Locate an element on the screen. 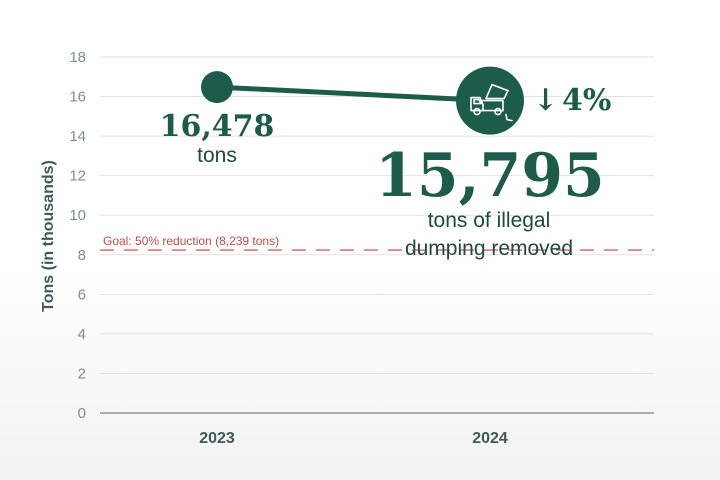 Image resolution: width=720 pixels, height=480 pixels. change-label: 4% is located at coordinates (586, 100).